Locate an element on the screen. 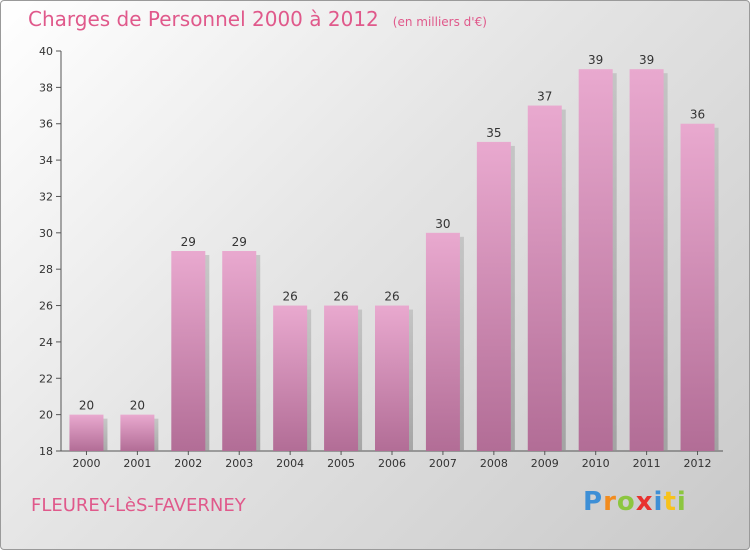 The width and height of the screenshot is (750, 550). x-tick-label: 2005 is located at coordinates (341, 463).